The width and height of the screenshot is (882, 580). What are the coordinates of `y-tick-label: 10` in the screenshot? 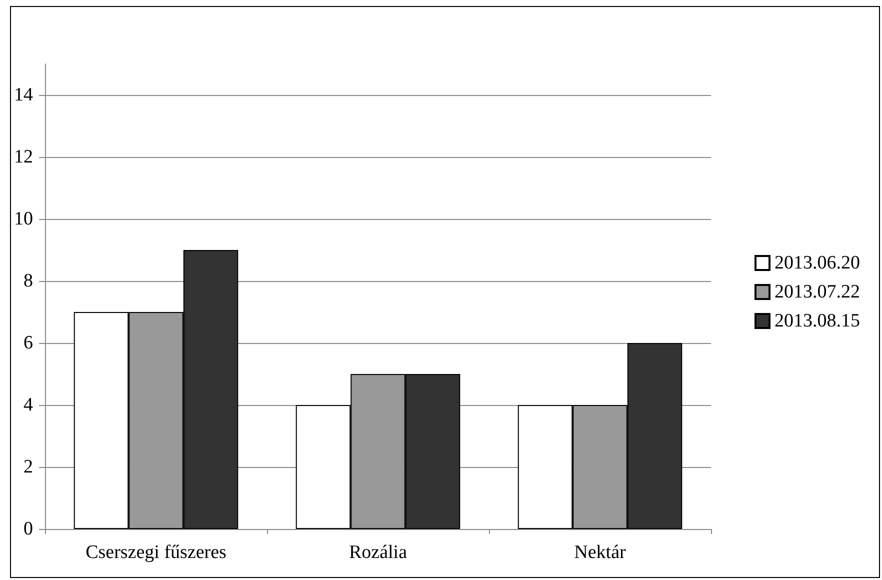 It's located at (23, 219).